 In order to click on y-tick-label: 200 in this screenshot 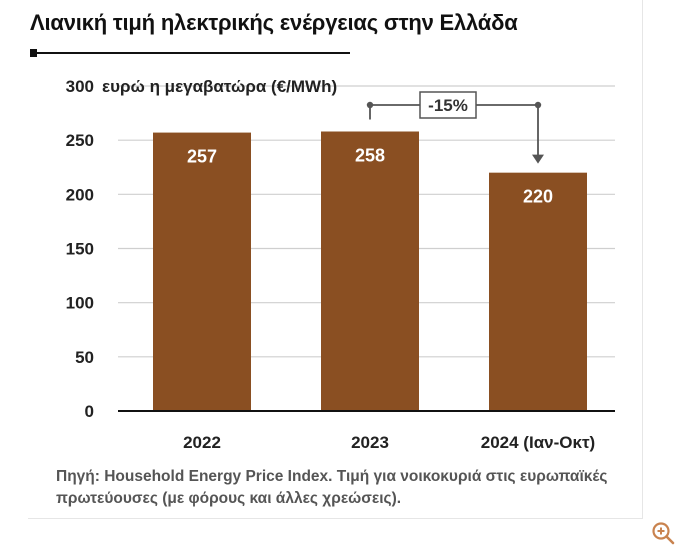, I will do `click(80, 194)`.